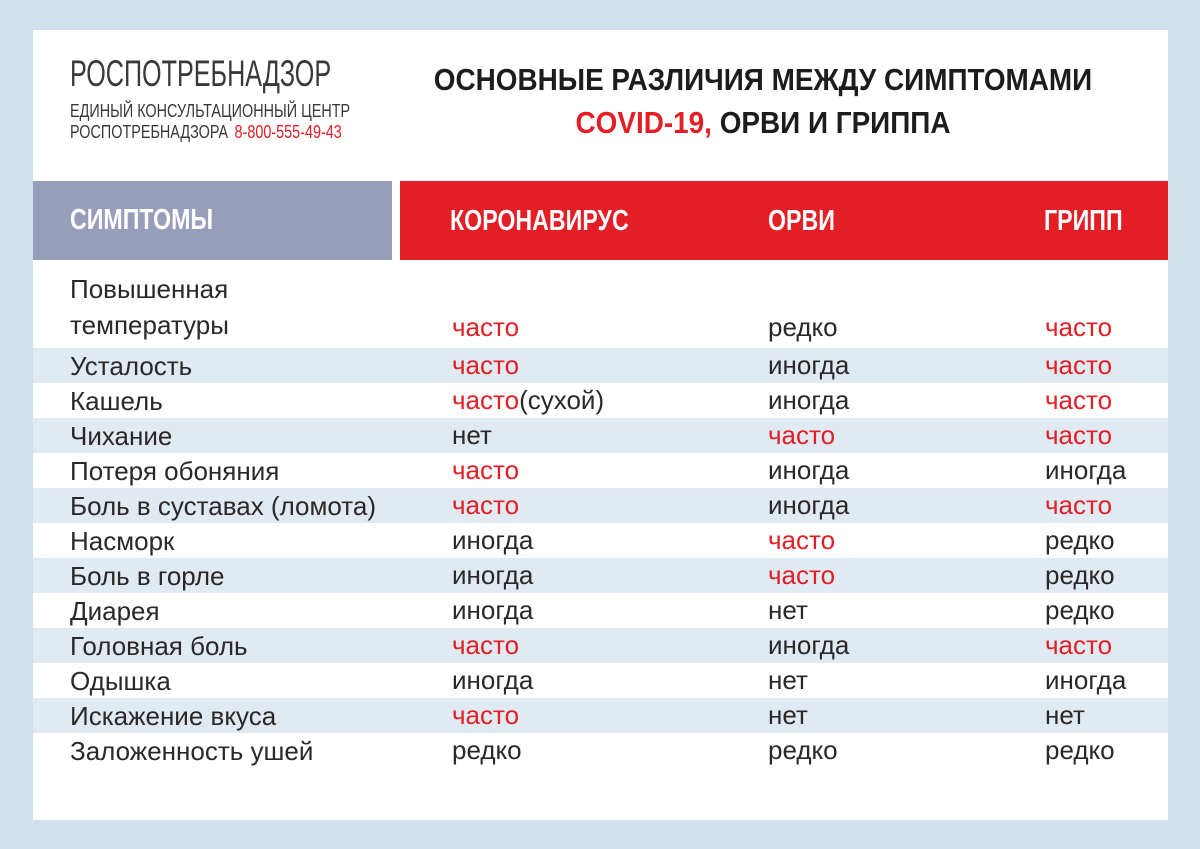  Describe the element at coordinates (149, 132) in the screenshot. I see `logo-subtitle-line2-text: РОСПОТРЕБНАДЗОРА` at that location.